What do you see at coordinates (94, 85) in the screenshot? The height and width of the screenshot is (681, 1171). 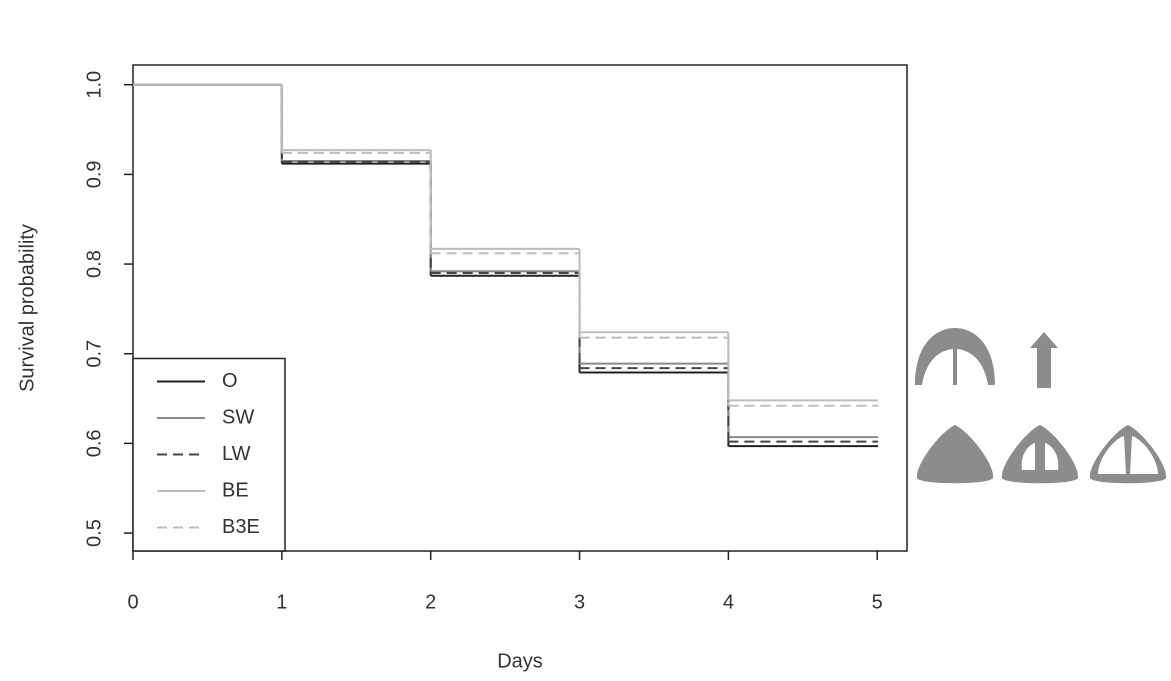 I see `y-tick-label: 1.0` at bounding box center [94, 85].